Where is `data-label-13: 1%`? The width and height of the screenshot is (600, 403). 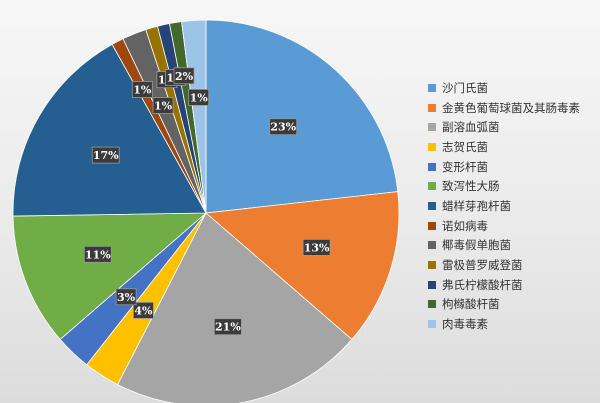 data-label-13: 1% is located at coordinates (199, 97).